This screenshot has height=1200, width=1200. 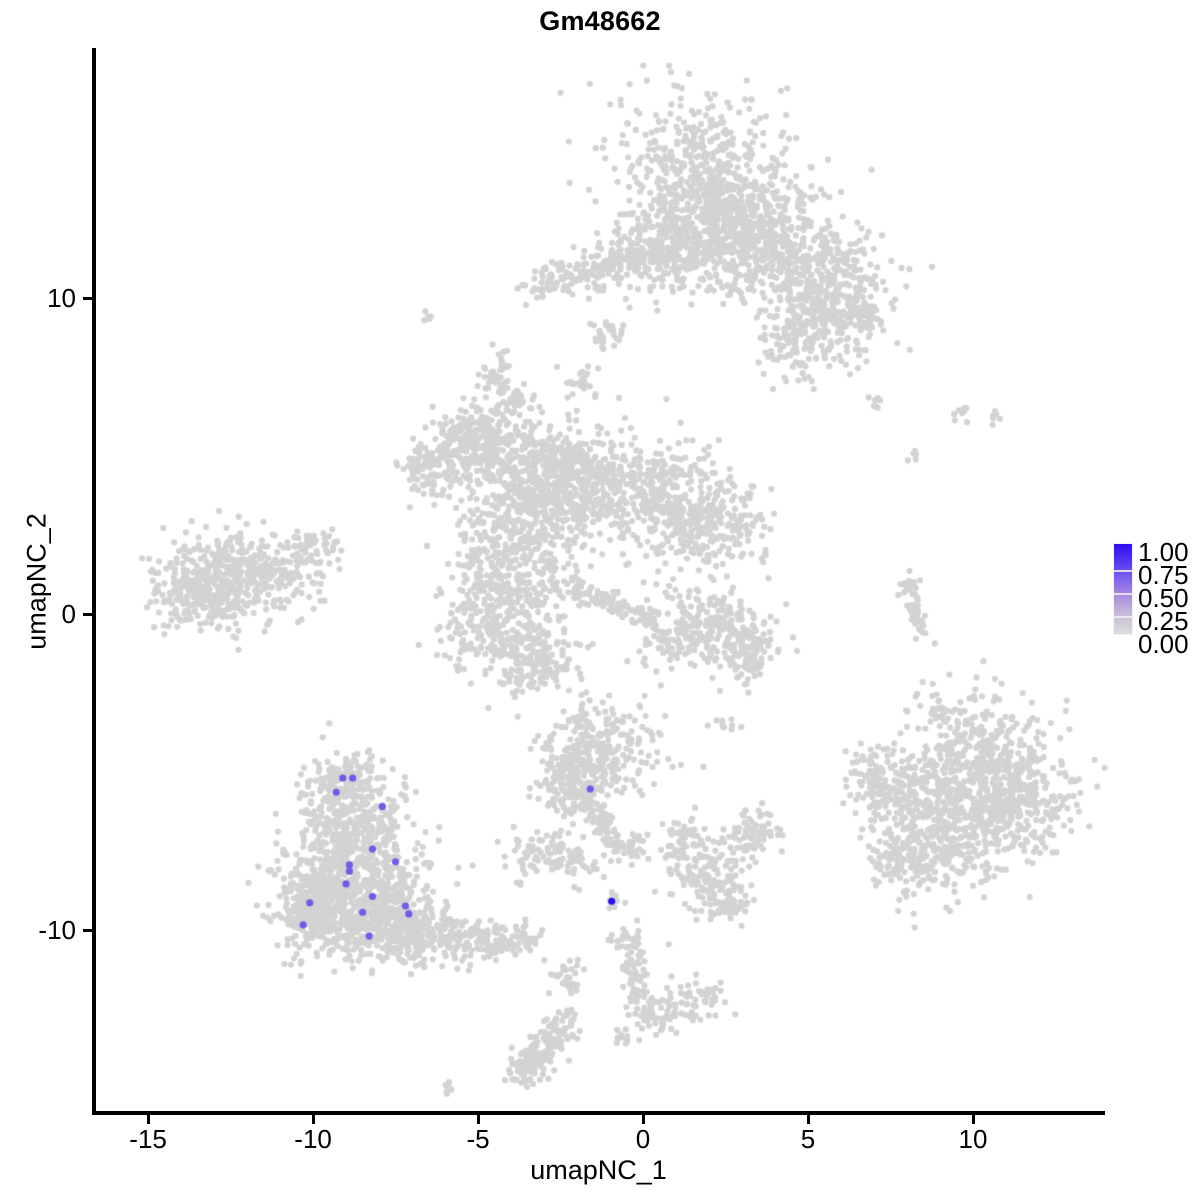 What do you see at coordinates (1163, 552) in the screenshot?
I see `legend-tick-label: 1.00` at bounding box center [1163, 552].